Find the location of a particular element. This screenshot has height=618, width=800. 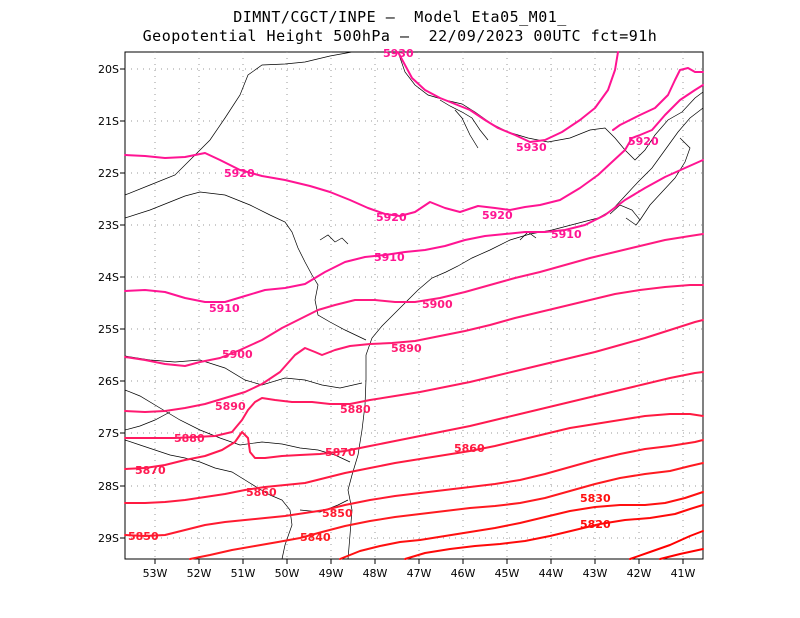

lon-label-48w: 48W is located at coordinates (375, 573).